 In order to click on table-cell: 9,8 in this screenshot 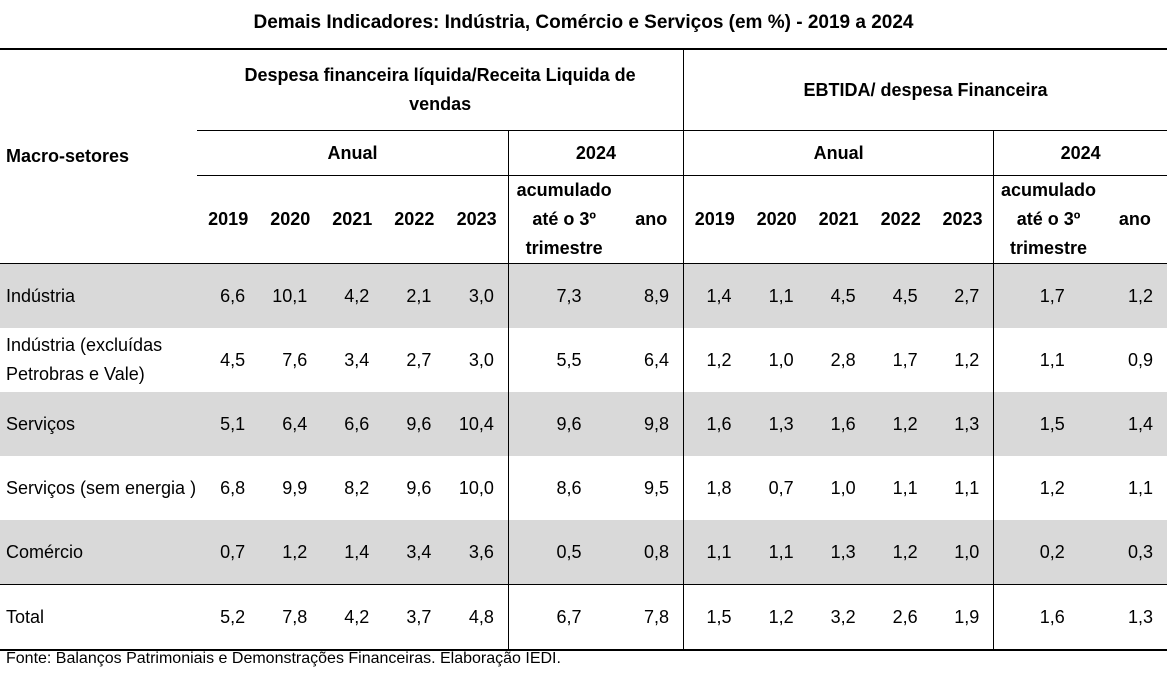, I will do `click(651, 424)`.